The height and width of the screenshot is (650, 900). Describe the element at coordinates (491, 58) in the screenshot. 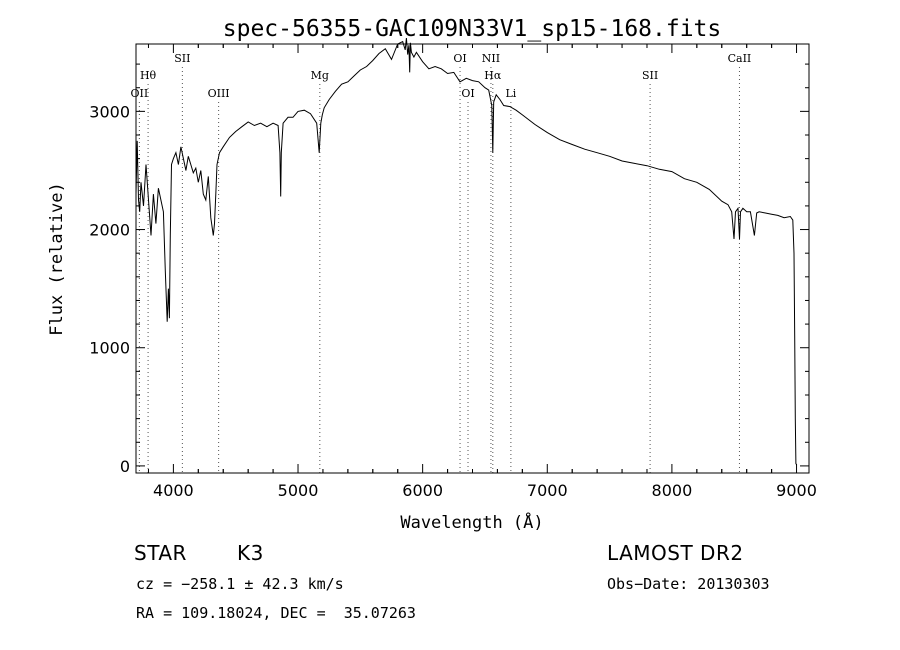

I see `marker-label: NII` at that location.